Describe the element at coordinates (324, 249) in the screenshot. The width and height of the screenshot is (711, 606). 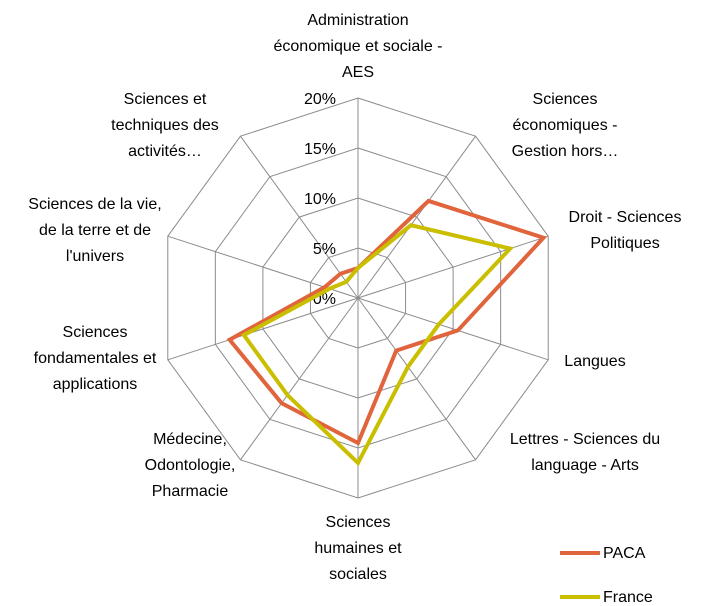
I see `tick-label: 5%` at that location.